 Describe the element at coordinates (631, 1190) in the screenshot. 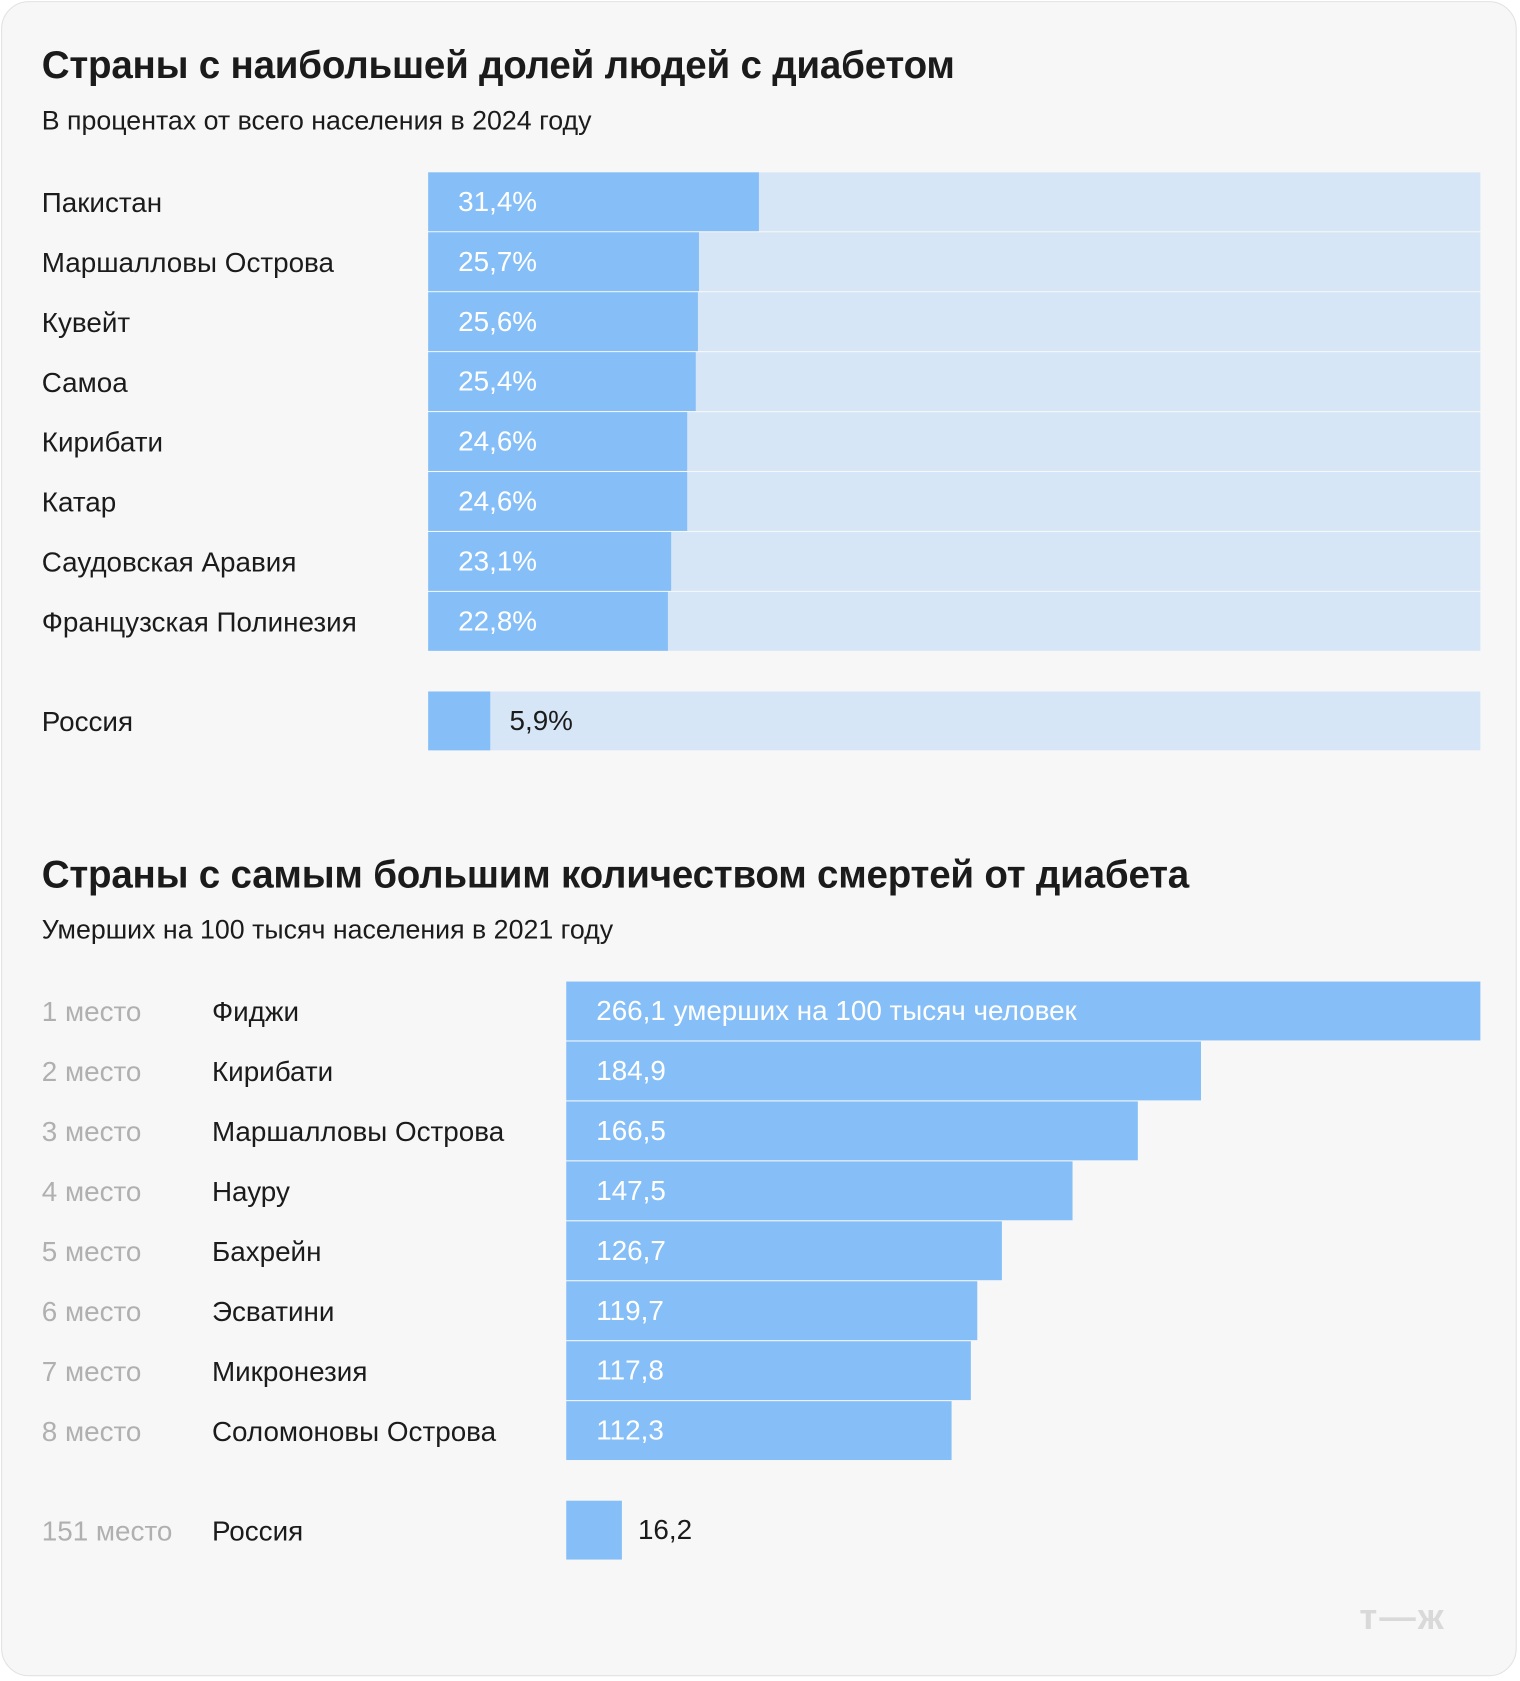

I see `value-label: 147,5` at that location.